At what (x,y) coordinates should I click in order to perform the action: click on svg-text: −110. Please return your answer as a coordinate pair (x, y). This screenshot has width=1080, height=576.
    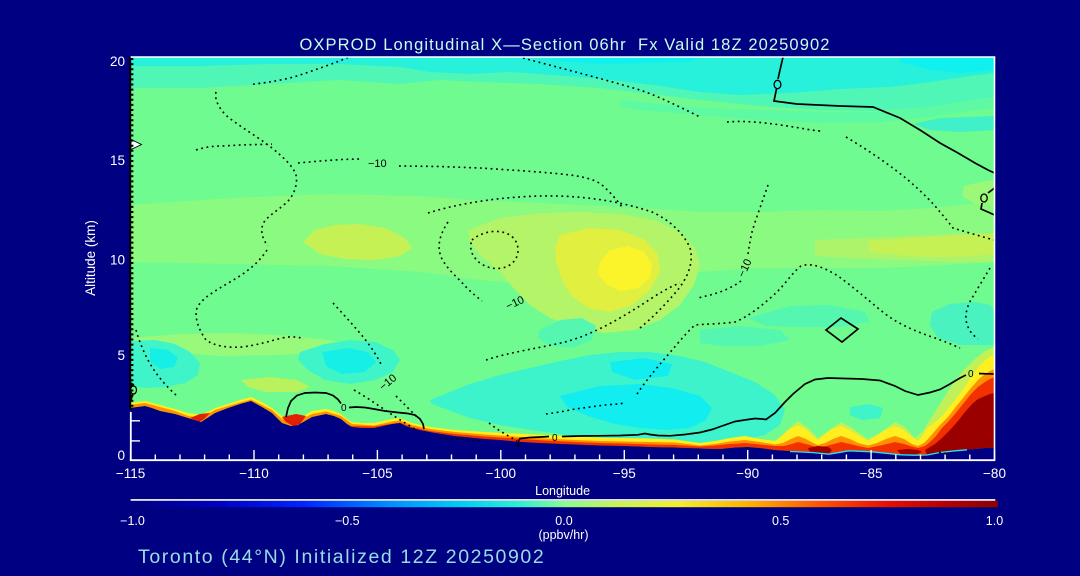
    Looking at the image, I should click on (253, 473).